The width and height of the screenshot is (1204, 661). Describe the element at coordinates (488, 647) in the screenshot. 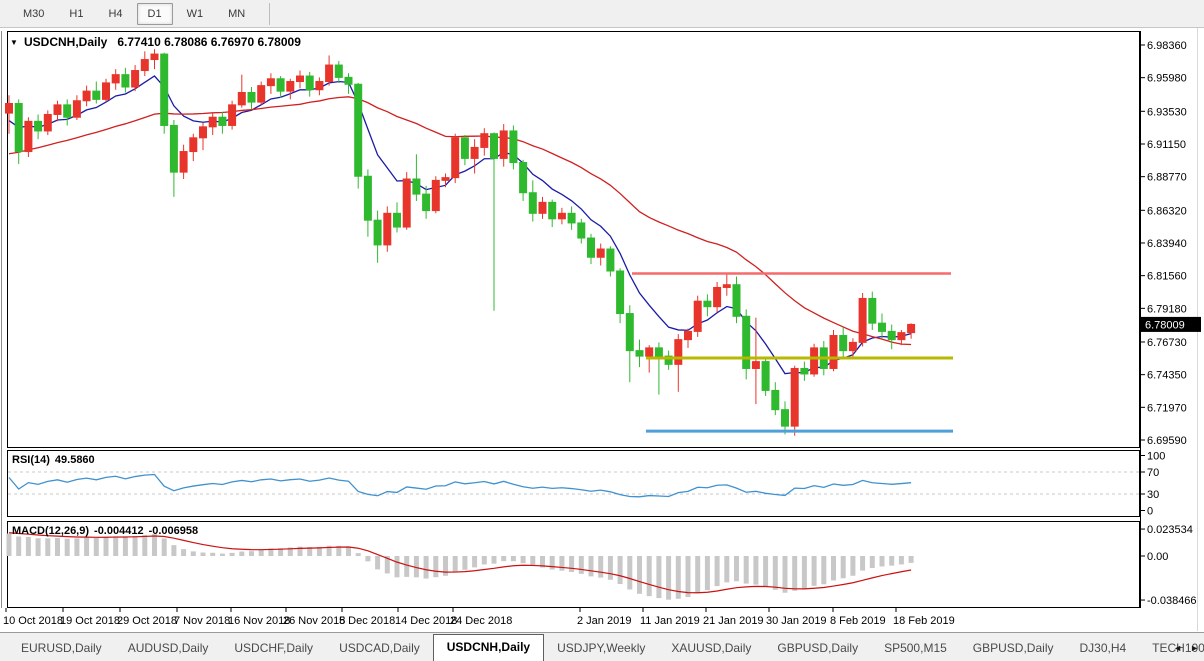

I see `symbol-tab-usdcnh-daily: USDCNH,Daily` at that location.